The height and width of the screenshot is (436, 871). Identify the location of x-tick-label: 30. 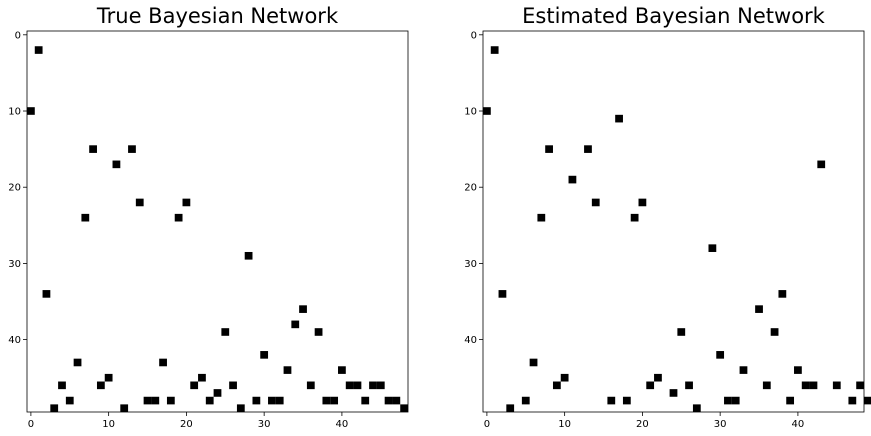
(264, 424).